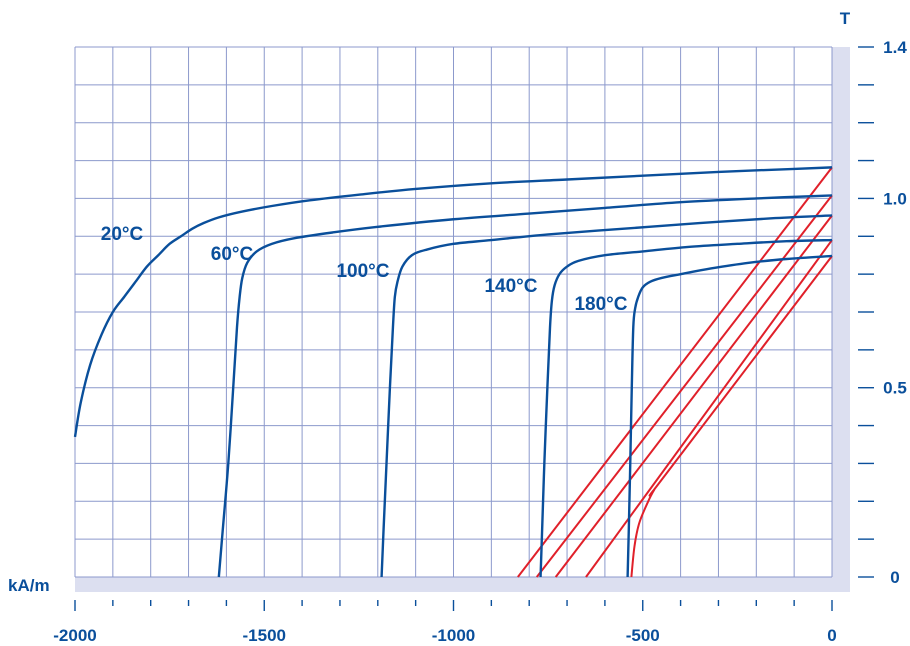 The width and height of the screenshot is (910, 646). Describe the element at coordinates (264, 635) in the screenshot. I see `x-tick-label: -1500` at that location.